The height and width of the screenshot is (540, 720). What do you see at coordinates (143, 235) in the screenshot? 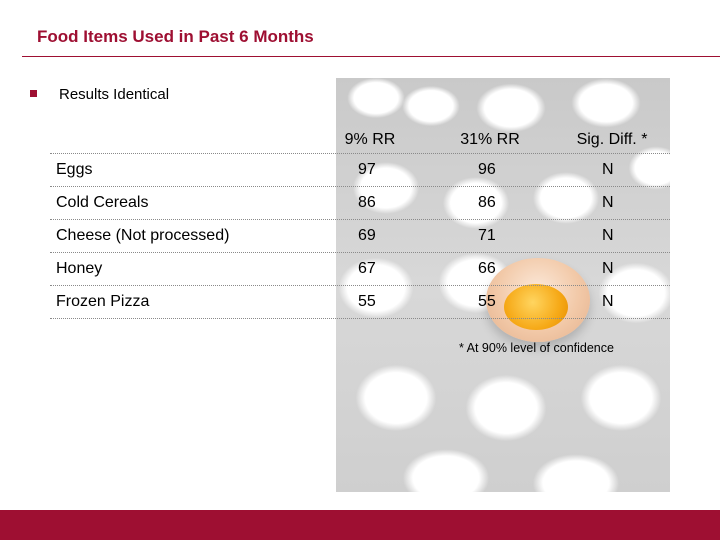
I see `row-label: Cheese (Not processed)` at bounding box center [143, 235].